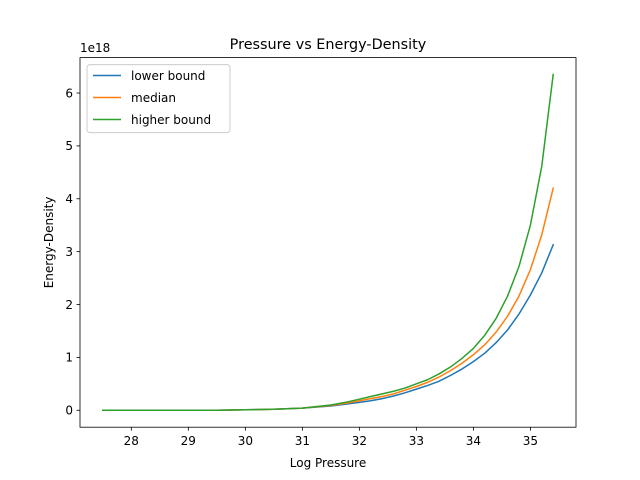 Image resolution: width=640 pixels, height=480 pixels. What do you see at coordinates (95, 48) in the screenshot?
I see `y-offset-label: 1e18` at bounding box center [95, 48].